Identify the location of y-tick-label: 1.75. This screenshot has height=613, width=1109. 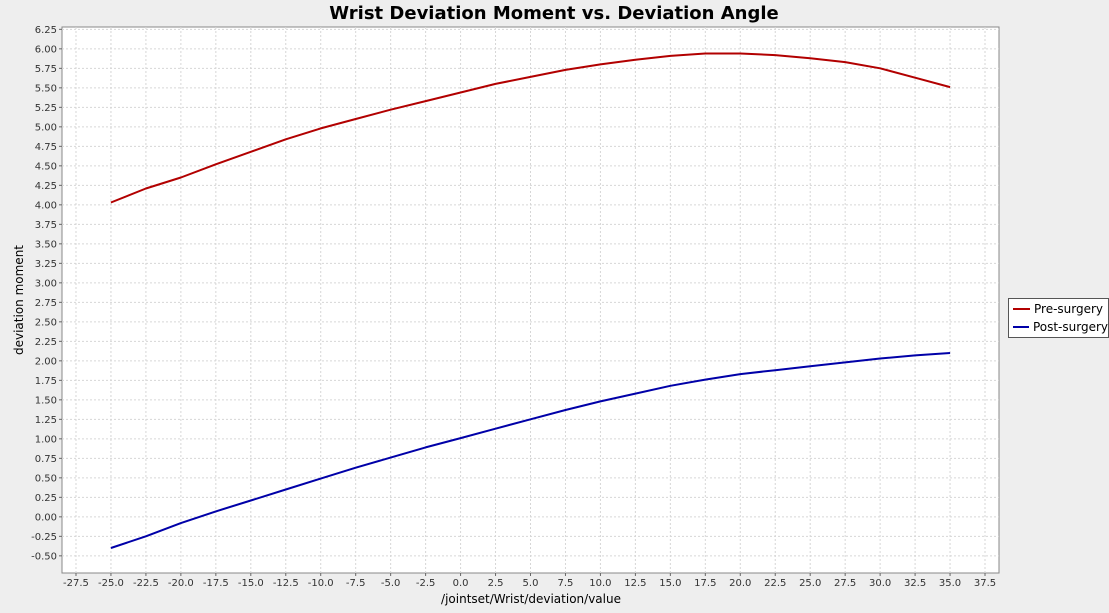
(46, 381).